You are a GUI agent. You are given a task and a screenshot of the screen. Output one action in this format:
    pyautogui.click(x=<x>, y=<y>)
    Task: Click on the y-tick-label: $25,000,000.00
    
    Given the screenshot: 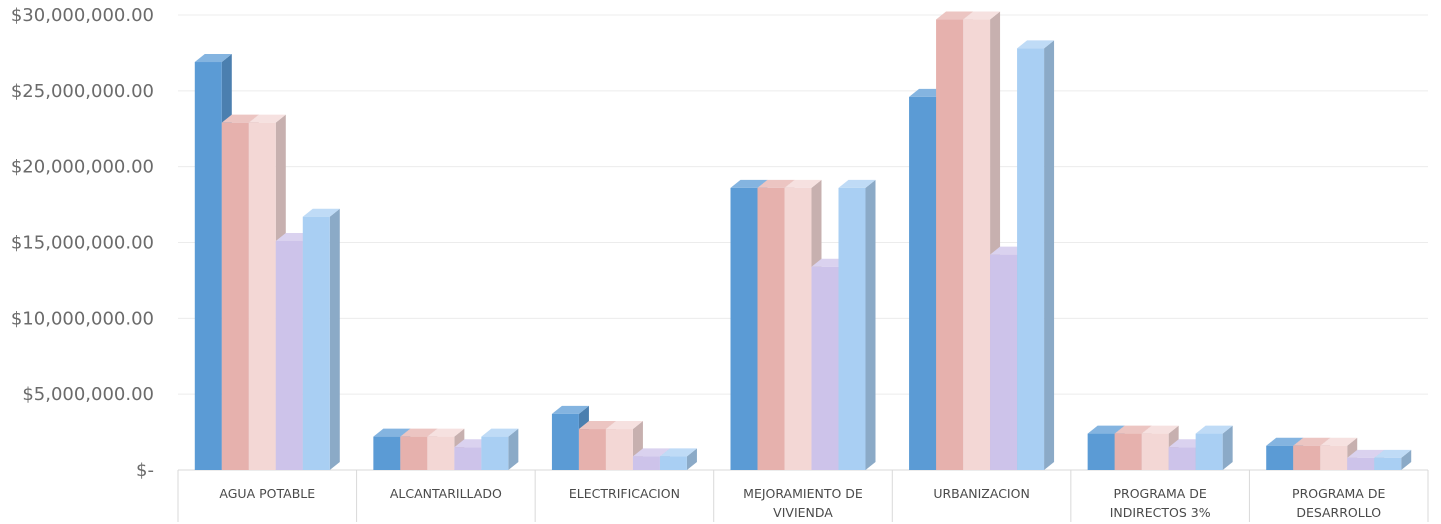 What is the action you would take?
    pyautogui.click(x=82, y=91)
    